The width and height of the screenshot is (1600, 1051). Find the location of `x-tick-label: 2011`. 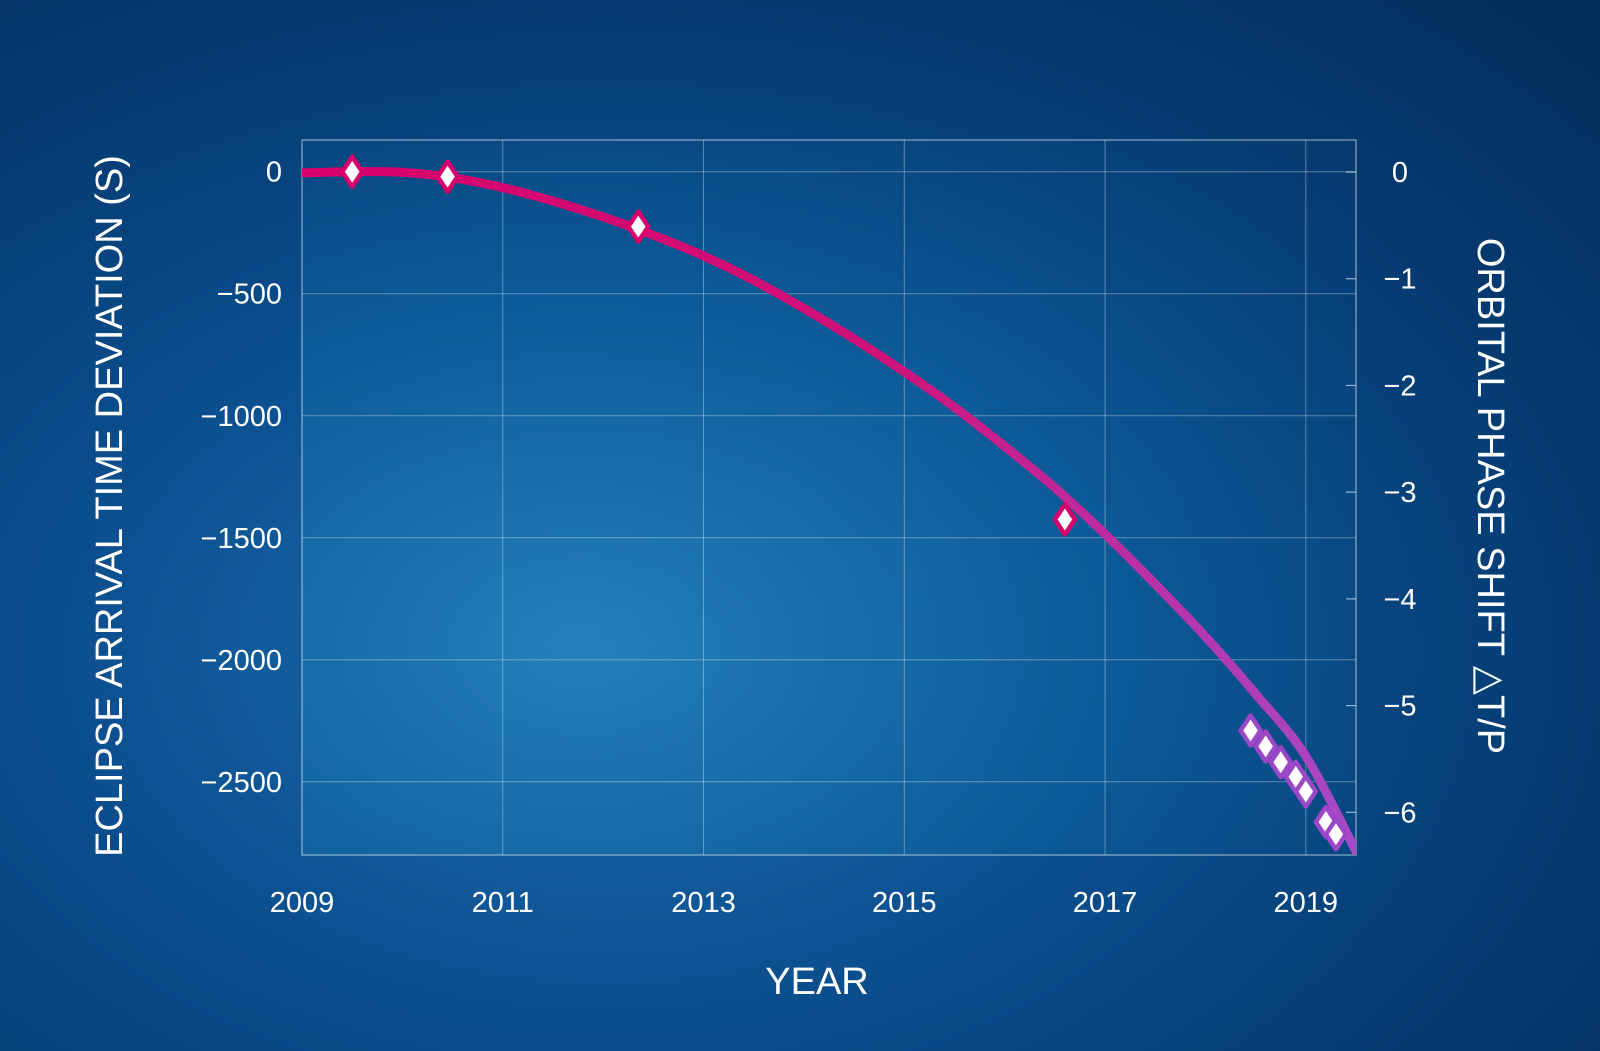

x-tick-label: 2011 is located at coordinates (503, 903).